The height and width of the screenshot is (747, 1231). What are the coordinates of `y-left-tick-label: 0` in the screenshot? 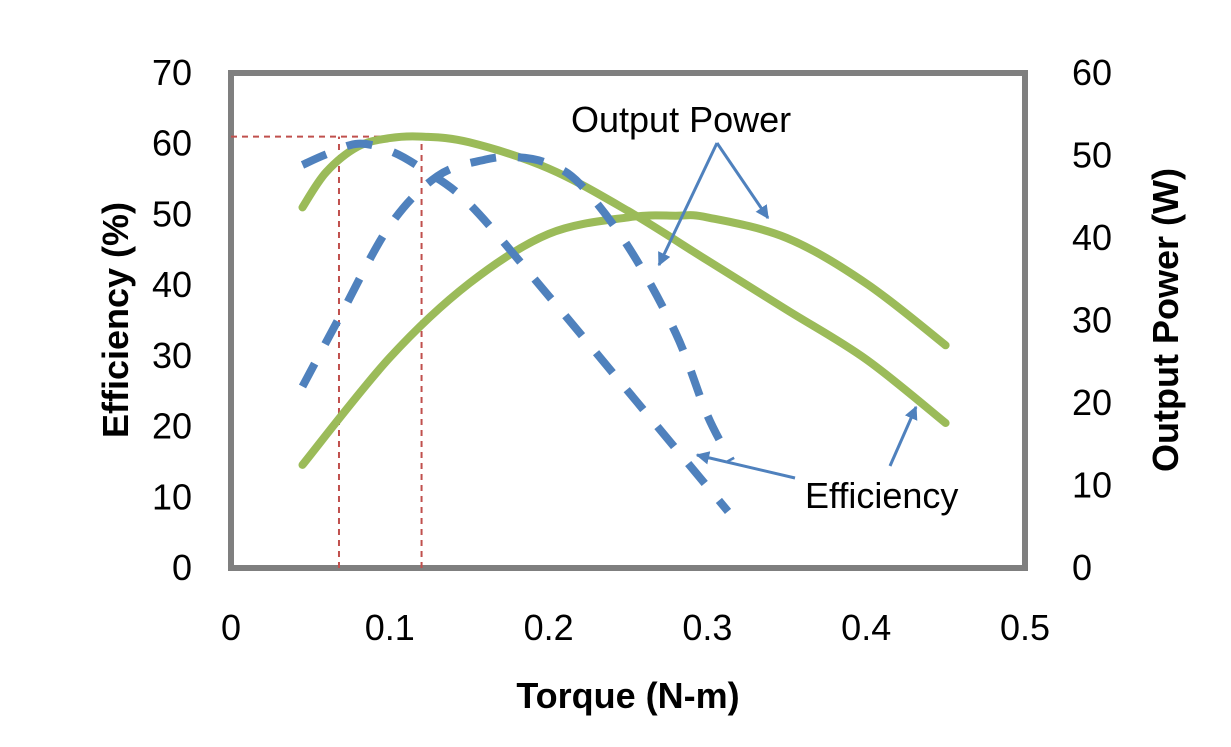 It's located at (182, 567).